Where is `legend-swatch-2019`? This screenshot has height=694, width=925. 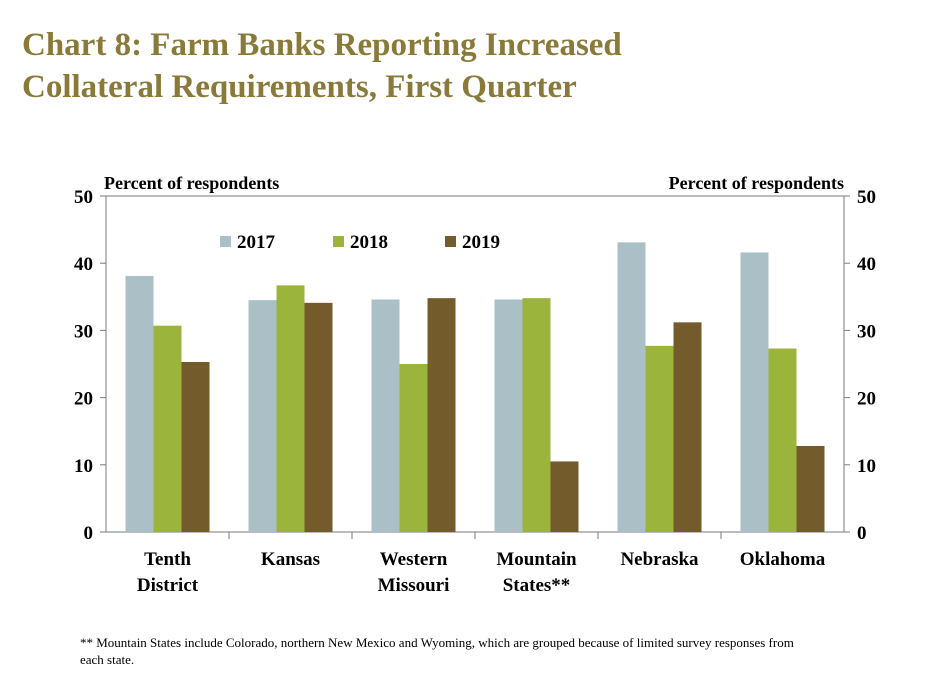
legend-swatch-2019 is located at coordinates (450, 241).